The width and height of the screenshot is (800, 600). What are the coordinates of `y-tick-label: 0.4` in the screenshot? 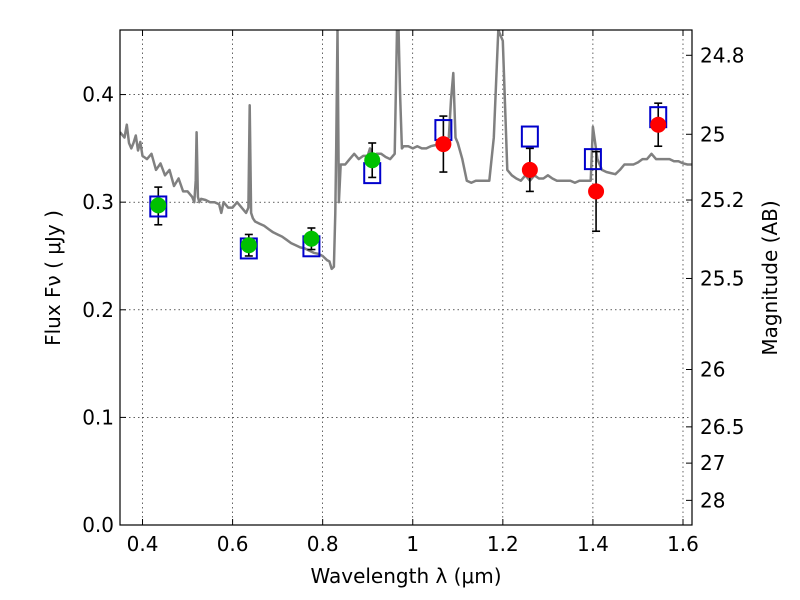 It's located at (98, 95).